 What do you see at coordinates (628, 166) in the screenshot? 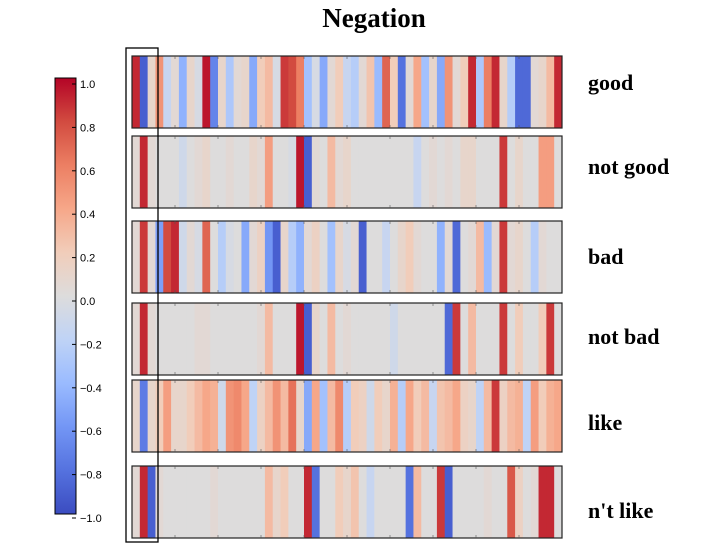
I see `row-label: not good` at bounding box center [628, 166].